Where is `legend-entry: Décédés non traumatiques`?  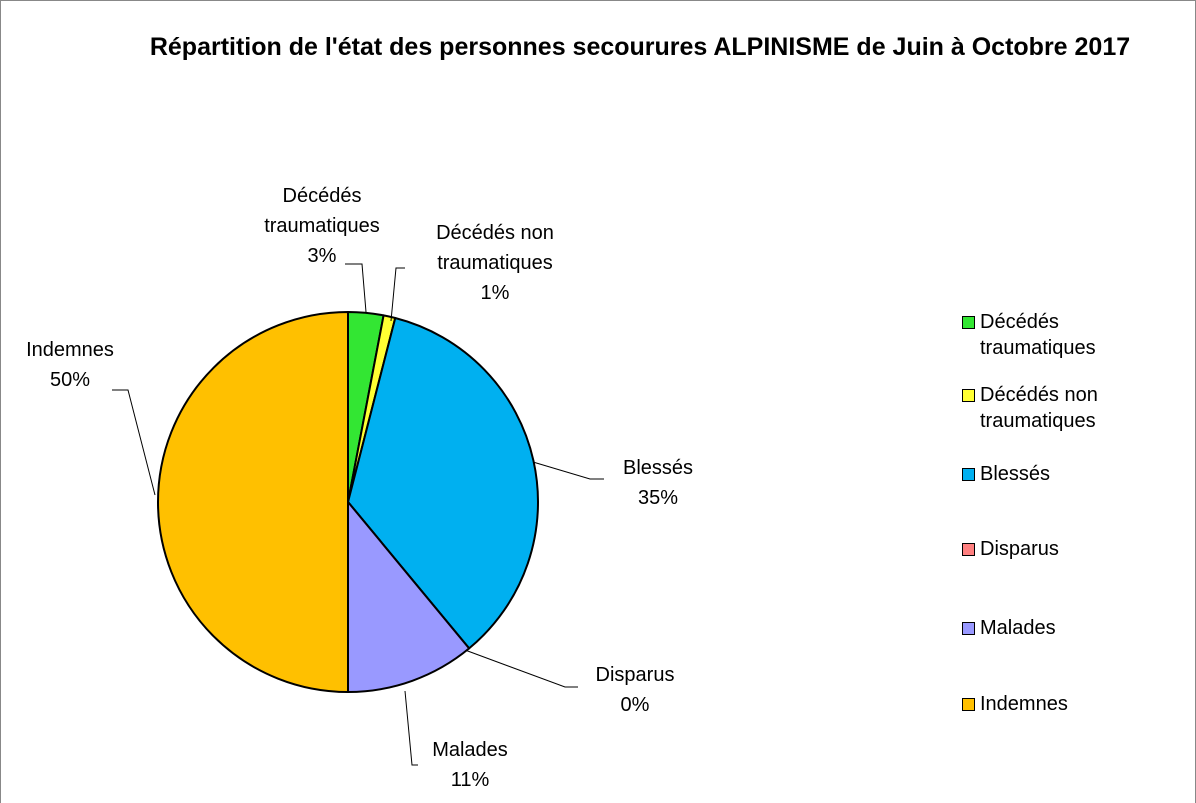
legend-entry: Décédés non traumatiques is located at coordinates (1065, 408).